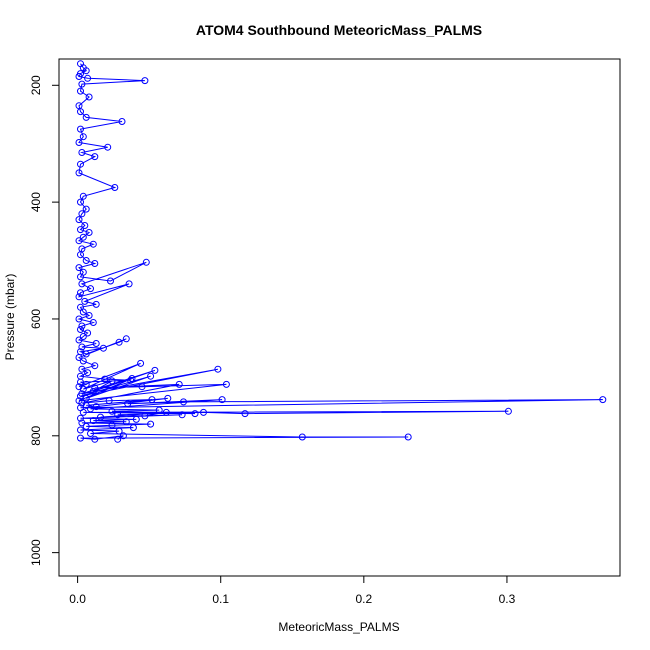 The image size is (650, 650). What do you see at coordinates (338, 627) in the screenshot?
I see `x-axis-label: MeteoricMass_PALMS` at bounding box center [338, 627].